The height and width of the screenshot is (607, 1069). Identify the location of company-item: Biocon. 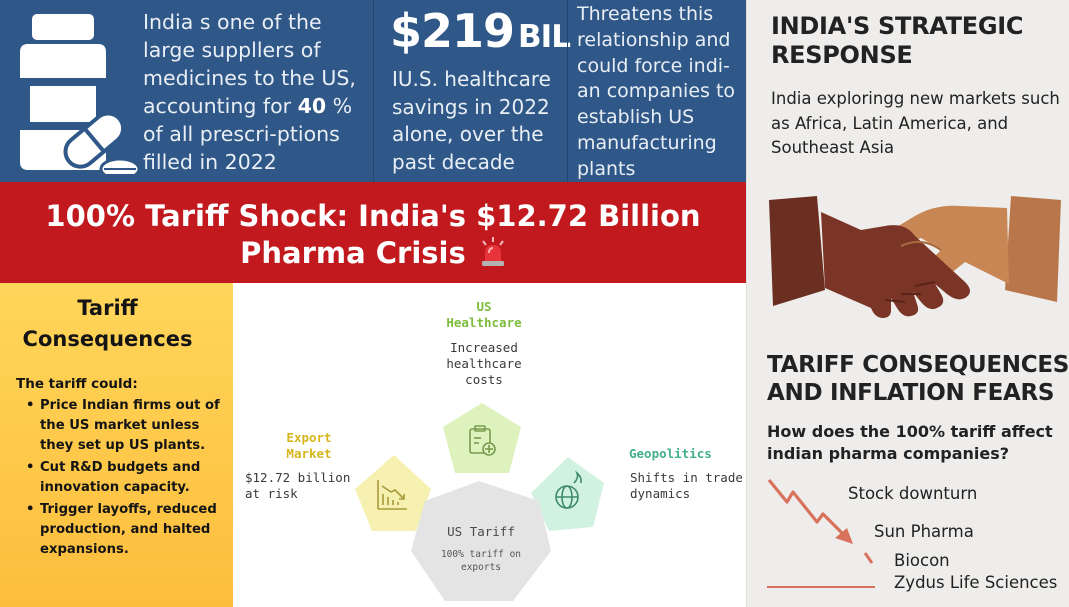
(922, 560).